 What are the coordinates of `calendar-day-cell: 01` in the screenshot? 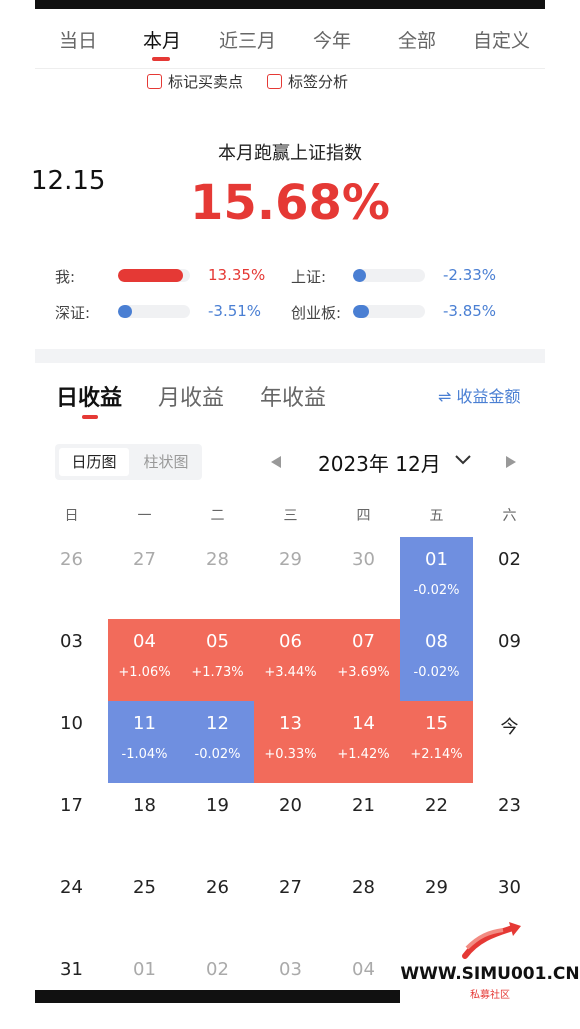 It's located at (144, 988).